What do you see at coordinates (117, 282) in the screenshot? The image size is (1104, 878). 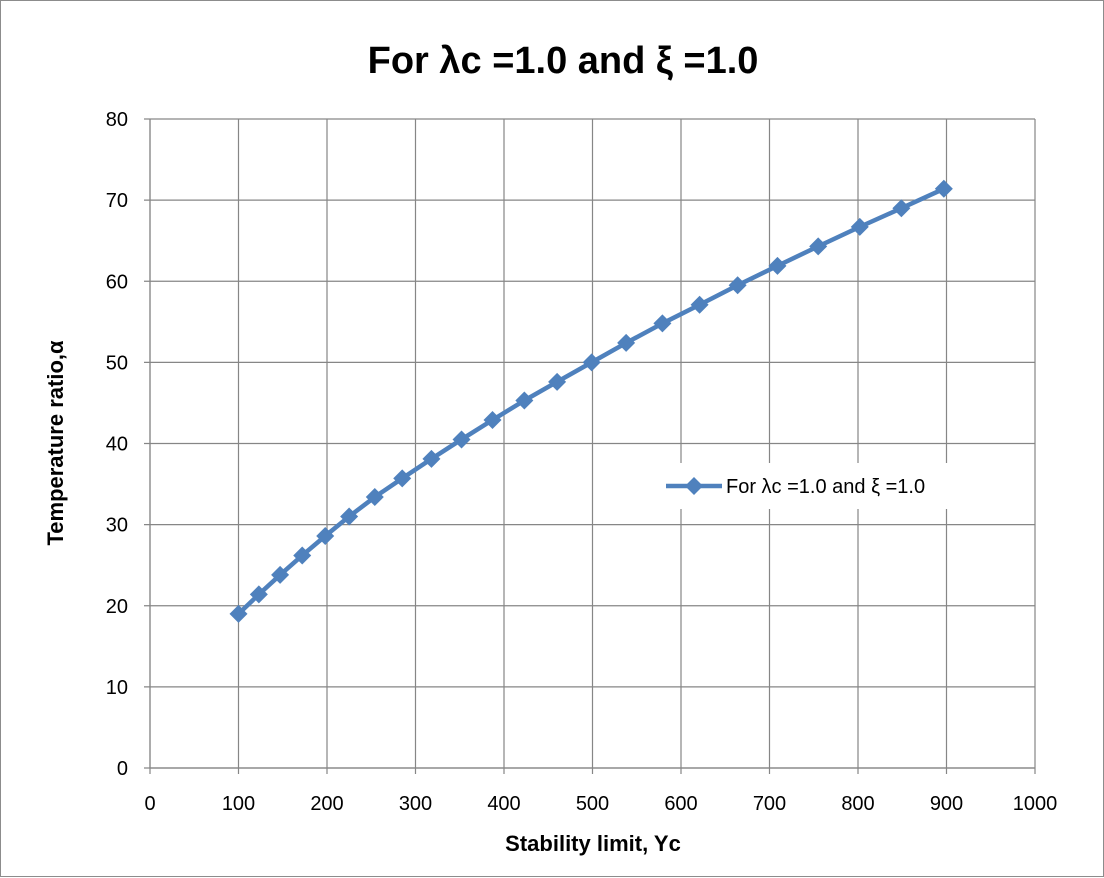 I see `y-tick-label: 60` at bounding box center [117, 282].